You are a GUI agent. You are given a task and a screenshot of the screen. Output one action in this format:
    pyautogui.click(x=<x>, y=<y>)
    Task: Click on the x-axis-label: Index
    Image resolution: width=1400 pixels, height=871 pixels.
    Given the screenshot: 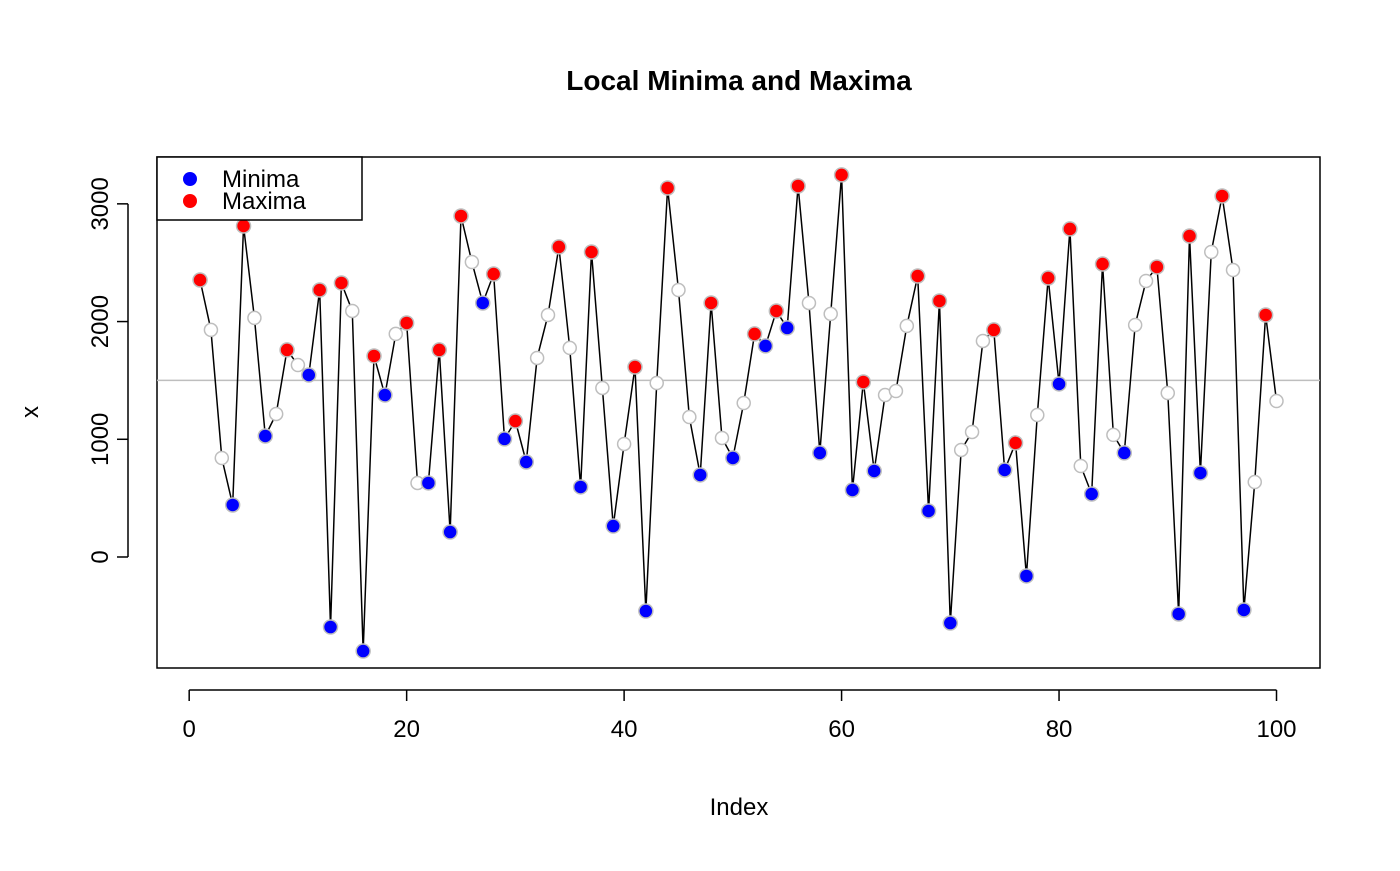 What is the action you would take?
    pyautogui.click(x=739, y=807)
    